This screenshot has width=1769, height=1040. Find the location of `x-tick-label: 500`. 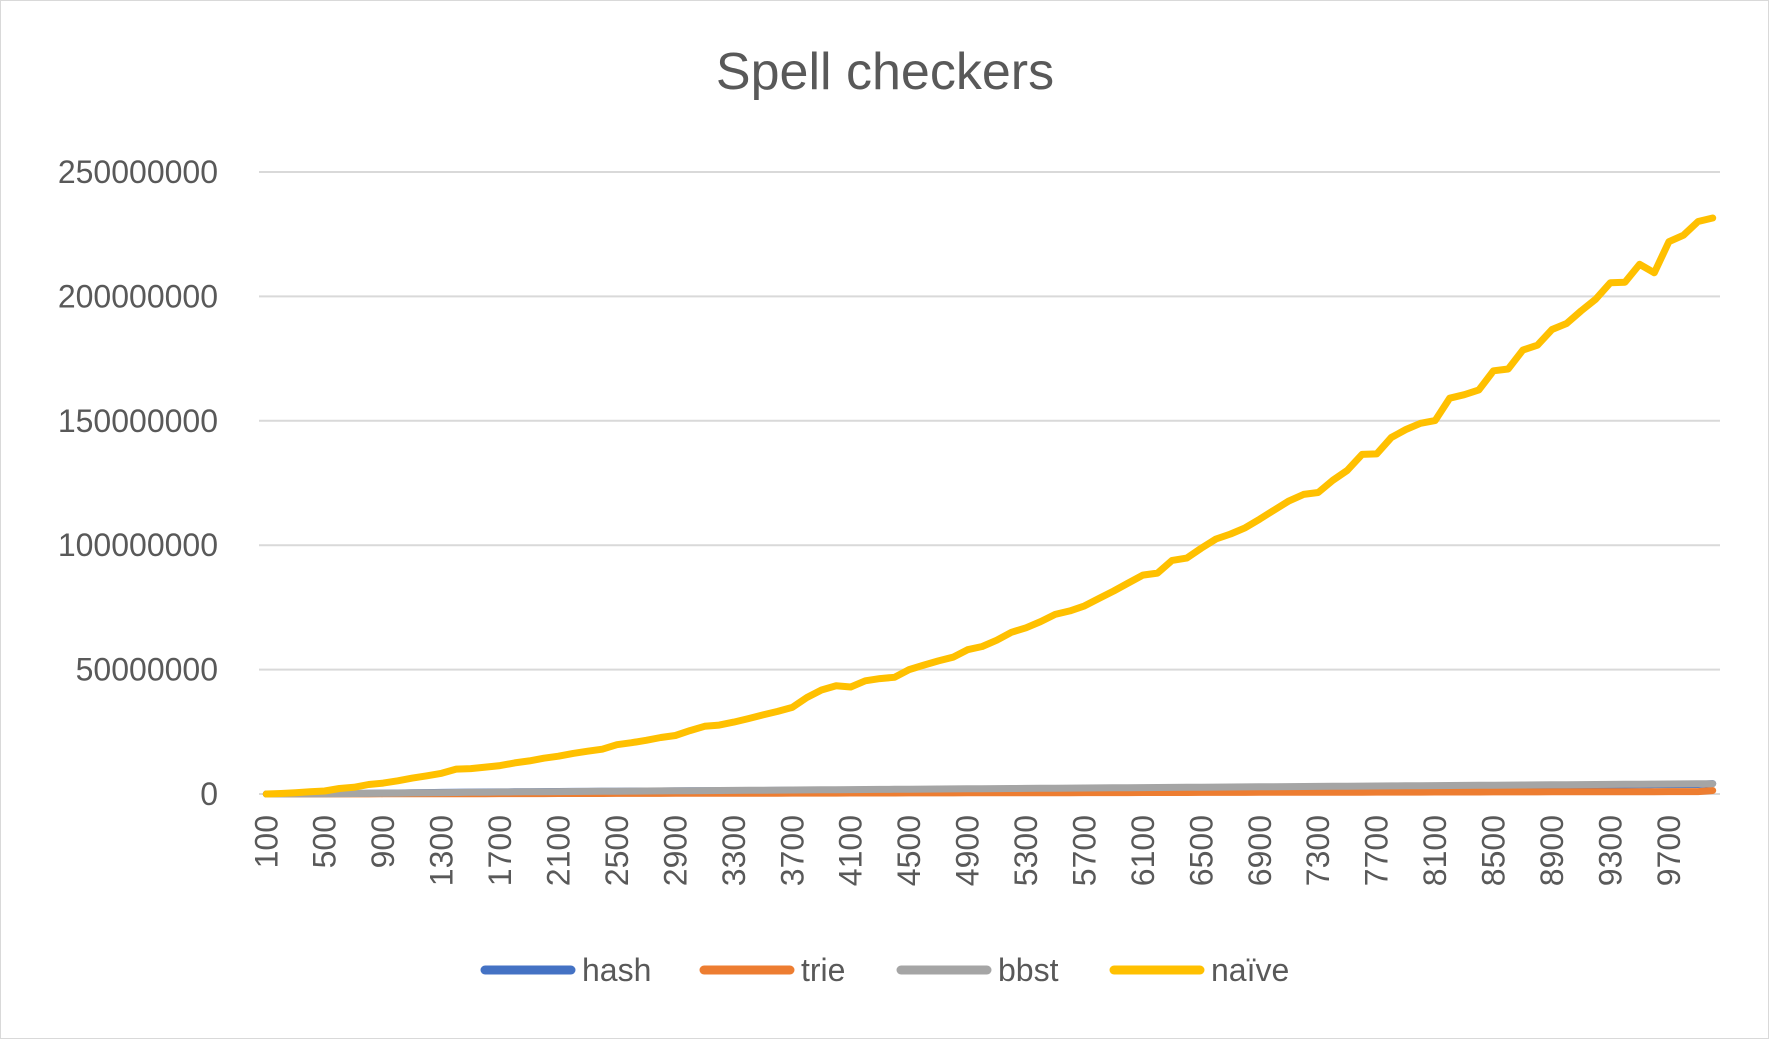

x-tick-label: 500 is located at coordinates (325, 841).